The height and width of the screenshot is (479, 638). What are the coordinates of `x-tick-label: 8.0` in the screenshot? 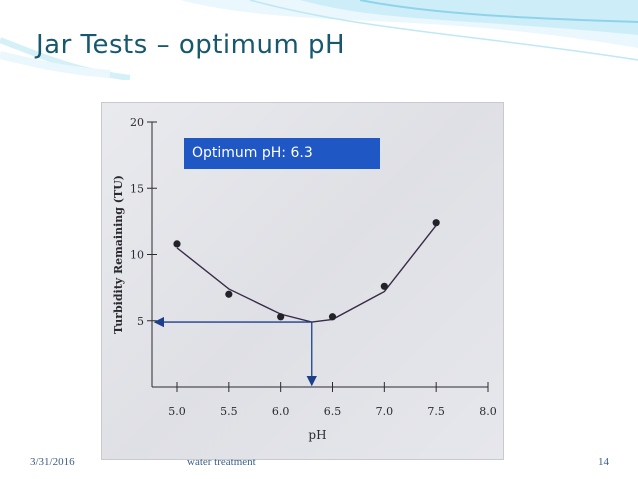 It's located at (488, 411).